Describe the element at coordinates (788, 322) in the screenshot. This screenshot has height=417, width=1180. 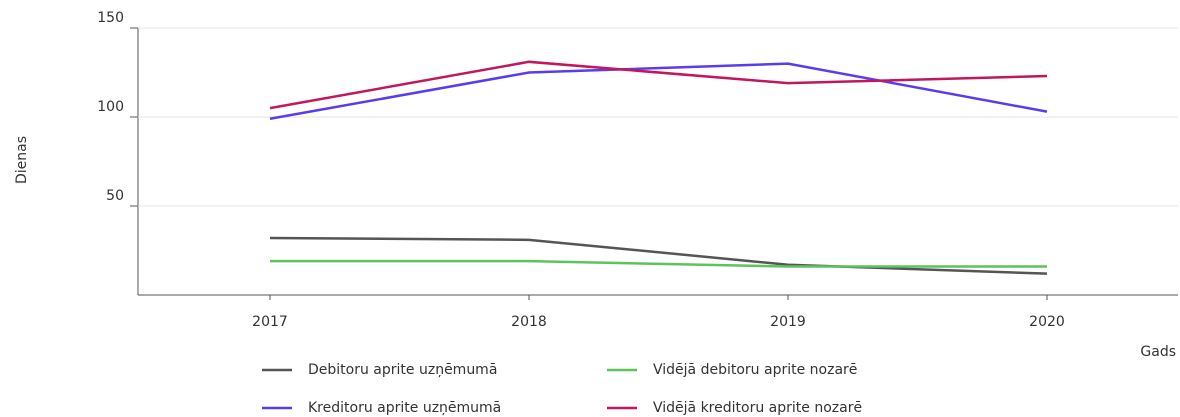
I see `x-tick-label: 2019` at that location.